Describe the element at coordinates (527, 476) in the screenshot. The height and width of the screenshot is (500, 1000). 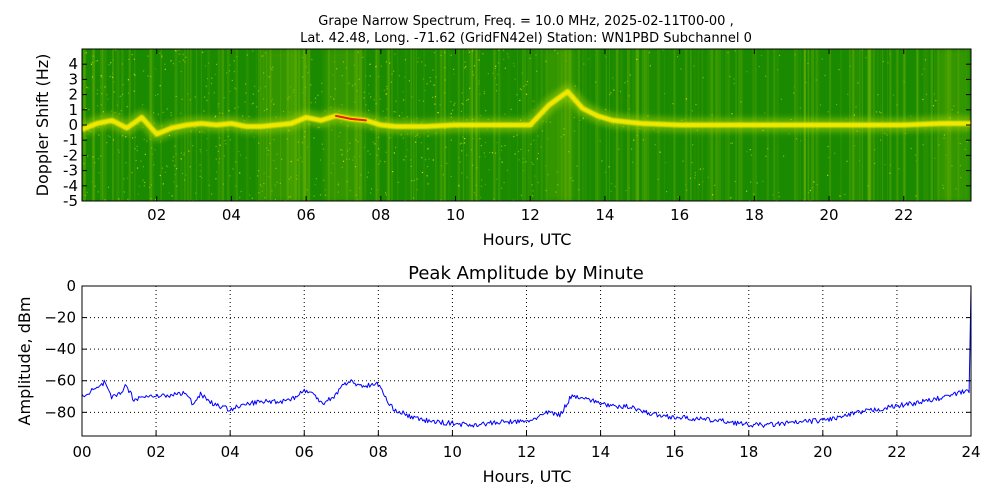
I see `amplitude-x-axis-label: Hours, UTC` at that location.